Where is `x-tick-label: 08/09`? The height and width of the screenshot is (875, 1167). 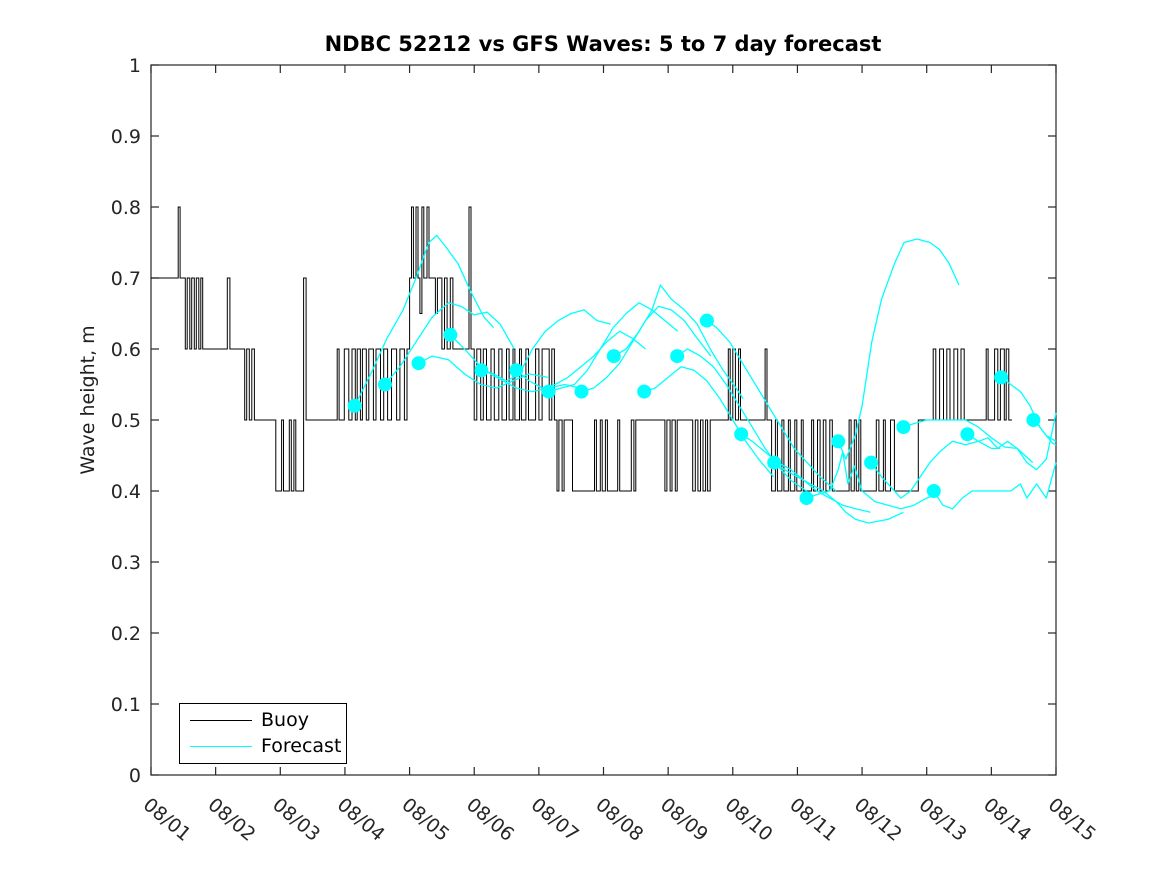 x-tick-label: 08/09 is located at coordinates (684, 820).